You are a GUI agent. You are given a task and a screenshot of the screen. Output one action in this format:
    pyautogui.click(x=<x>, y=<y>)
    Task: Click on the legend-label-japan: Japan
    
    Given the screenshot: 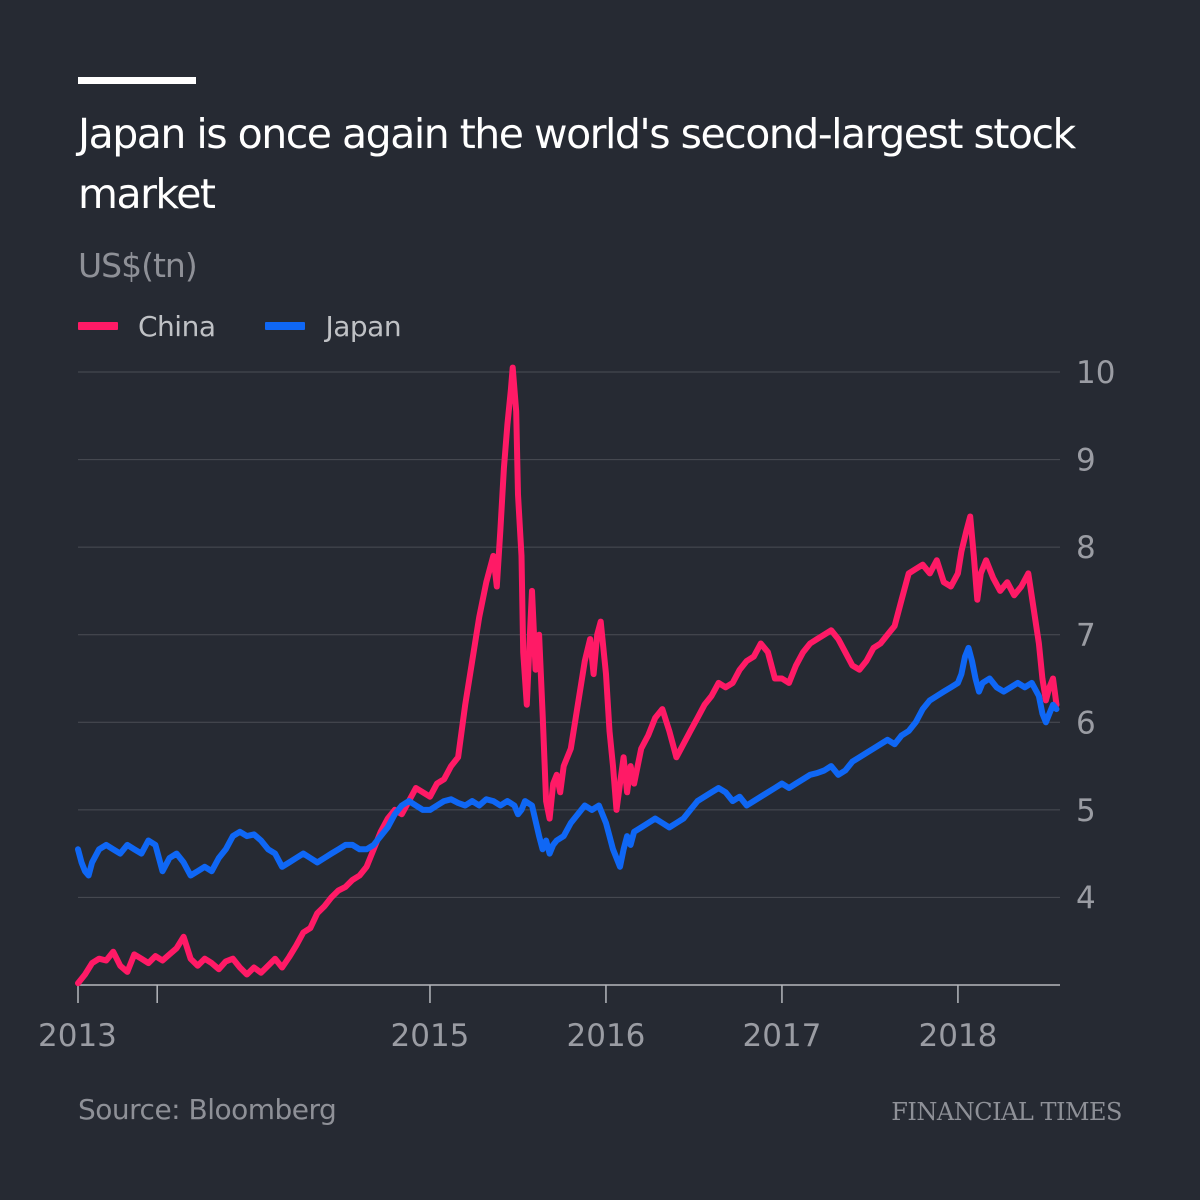 What is the action you would take?
    pyautogui.click(x=363, y=326)
    